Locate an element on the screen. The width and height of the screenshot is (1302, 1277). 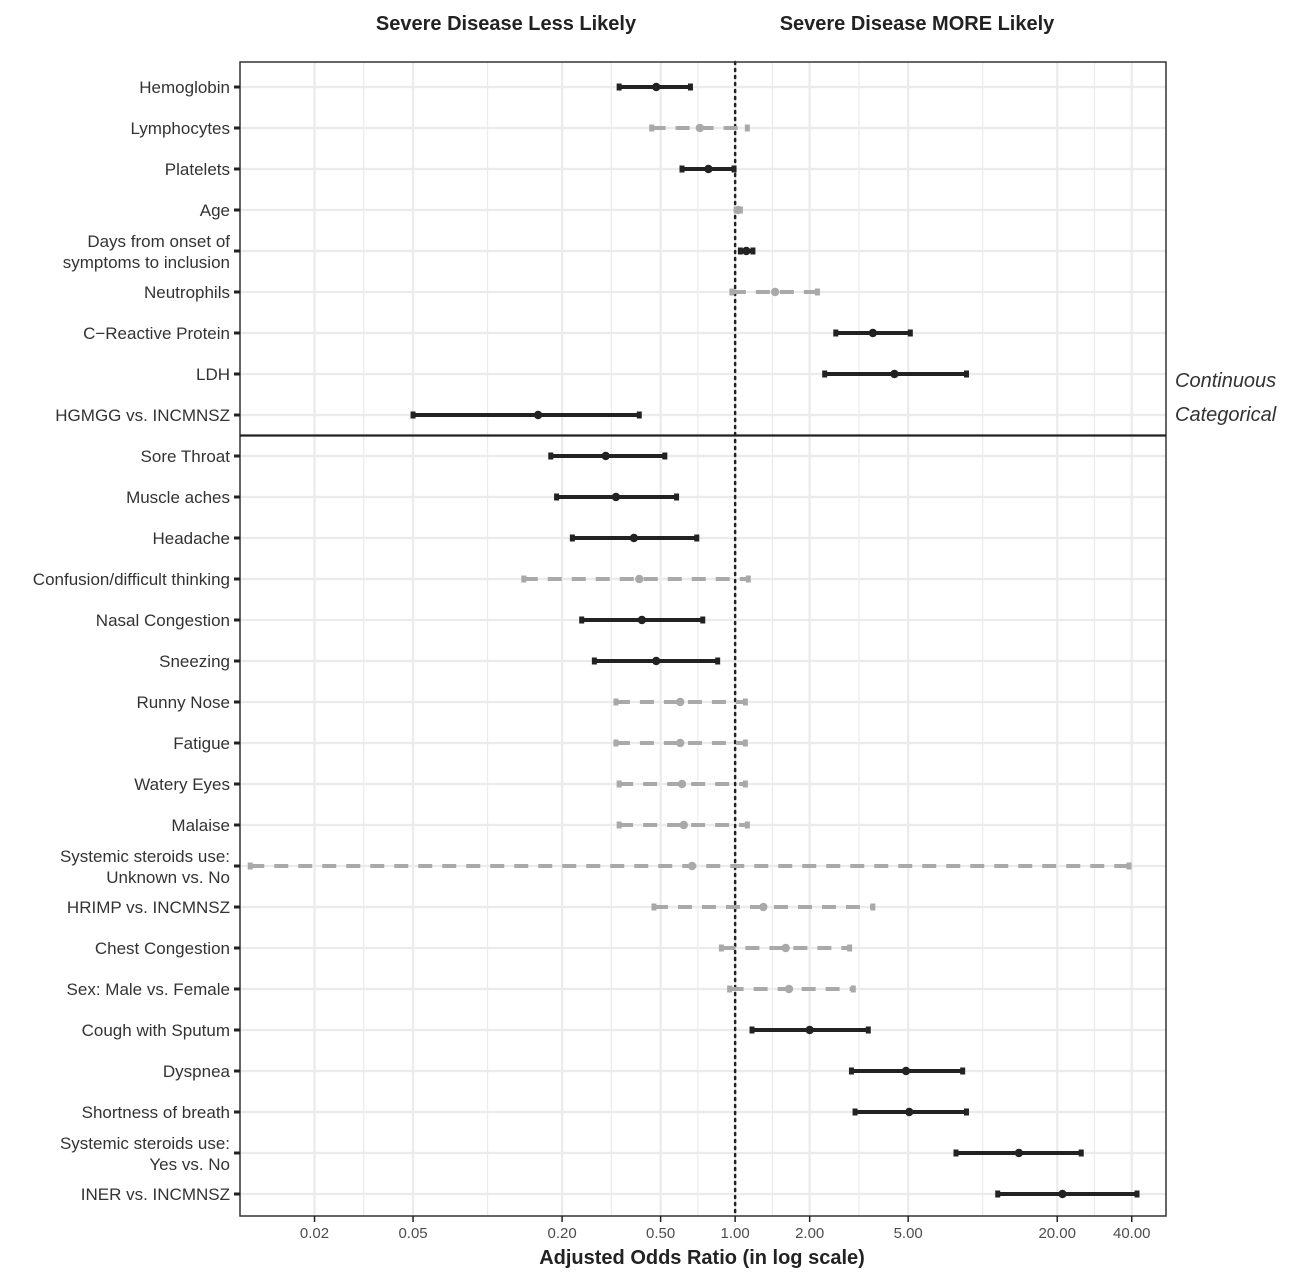
header-left: Severe Disease Less Likely is located at coordinates (506, 24).